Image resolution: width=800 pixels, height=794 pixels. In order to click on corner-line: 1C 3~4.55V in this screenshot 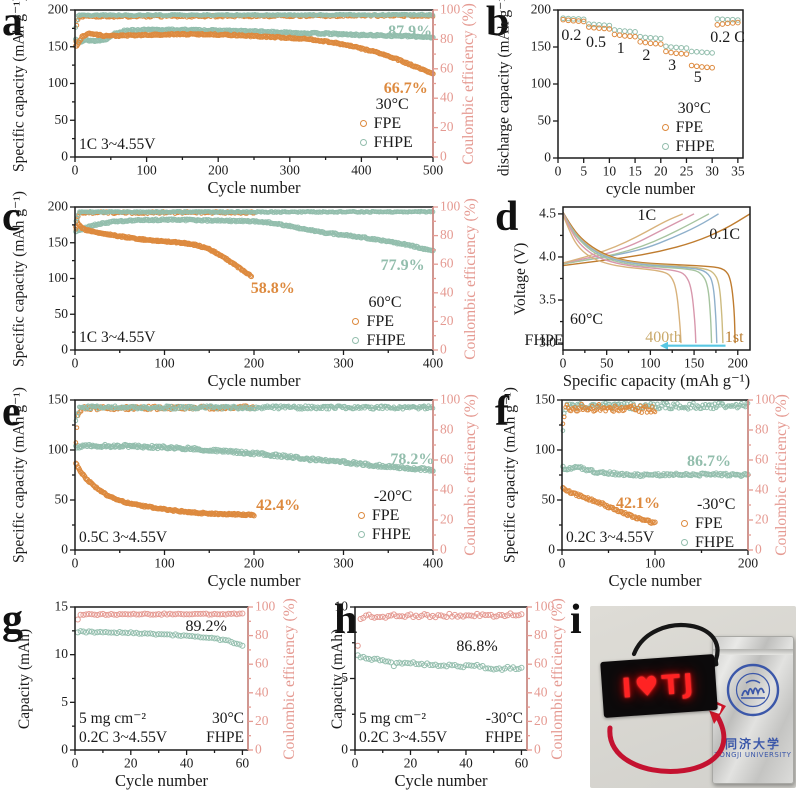, I will do `click(117, 337)`.